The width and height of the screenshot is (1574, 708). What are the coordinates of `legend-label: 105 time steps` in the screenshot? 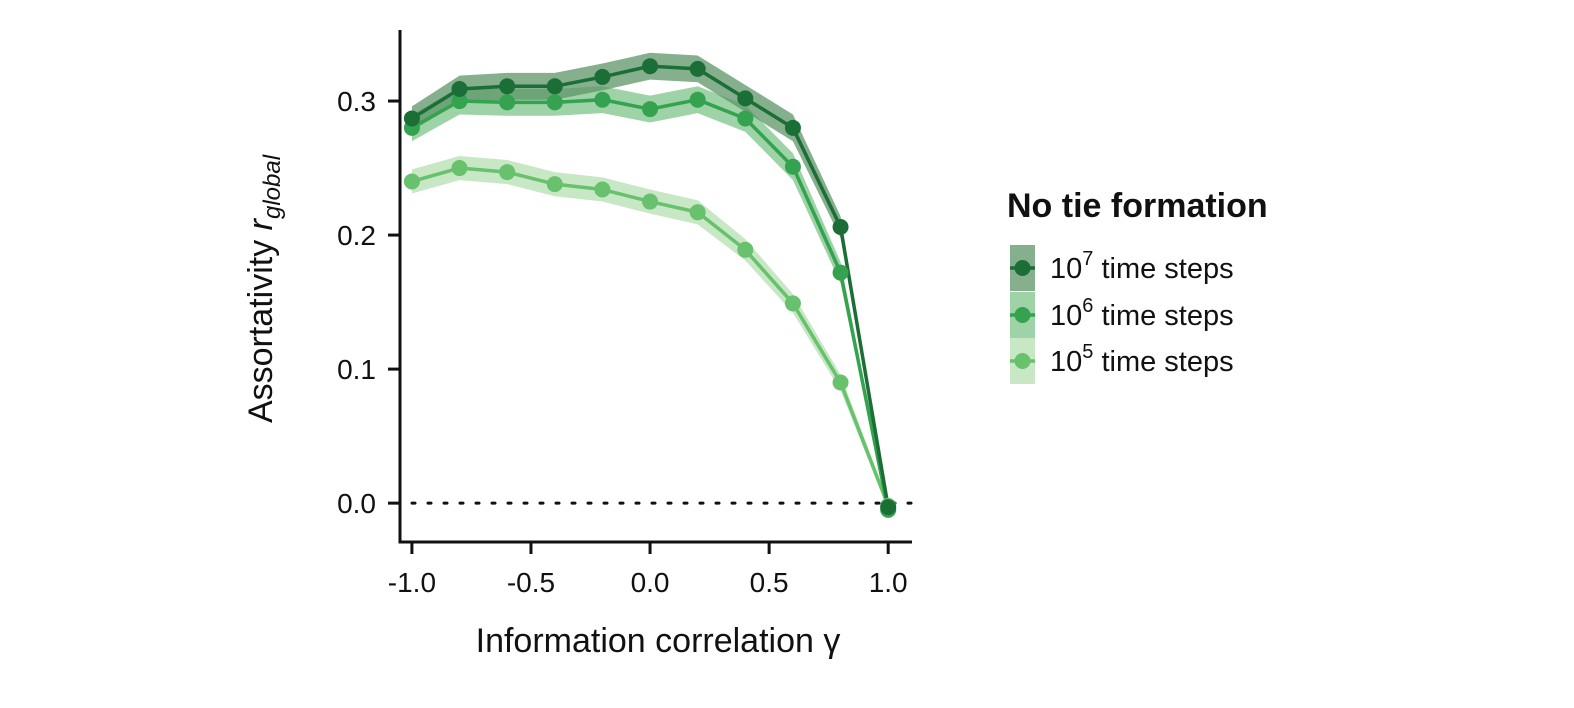 It's located at (1142, 359).